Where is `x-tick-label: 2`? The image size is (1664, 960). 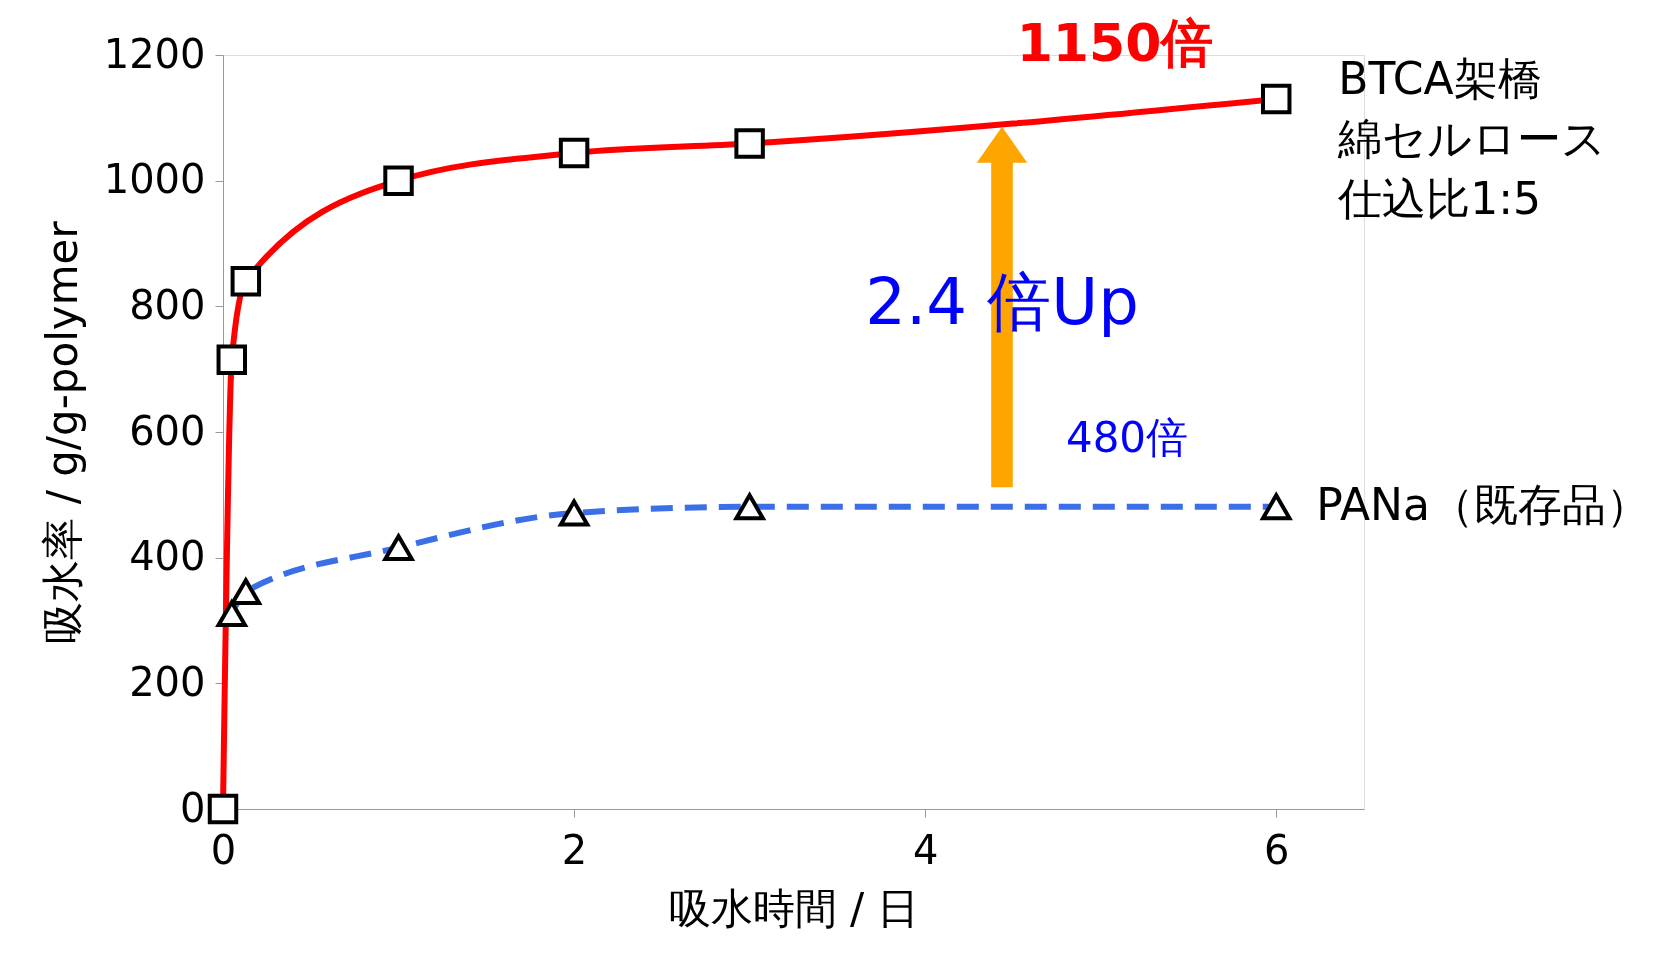
x-tick-label: 2 is located at coordinates (574, 849).